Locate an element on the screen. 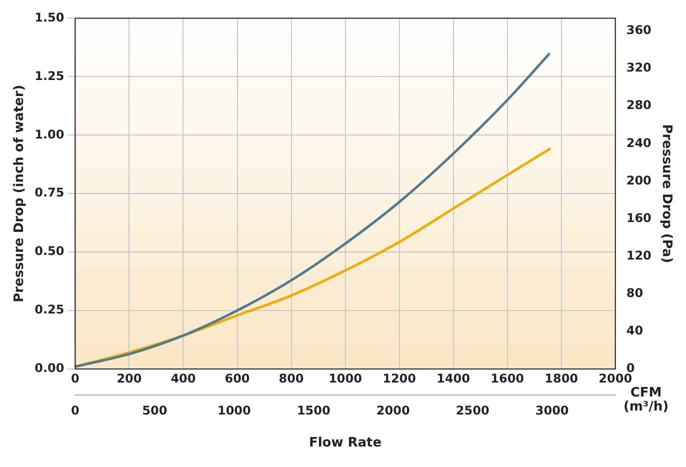 The image size is (686, 467). y2-tick-label: 360 is located at coordinates (639, 30).